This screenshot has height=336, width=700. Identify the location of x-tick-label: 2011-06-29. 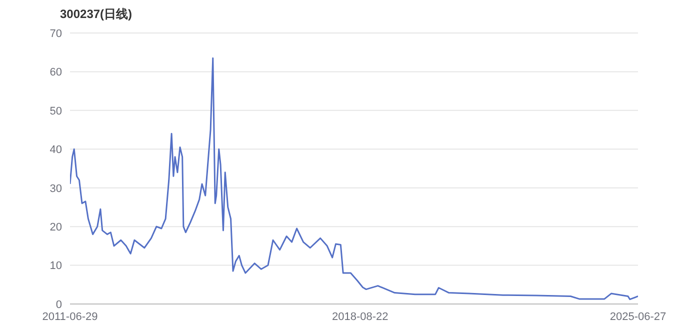
(70, 316).